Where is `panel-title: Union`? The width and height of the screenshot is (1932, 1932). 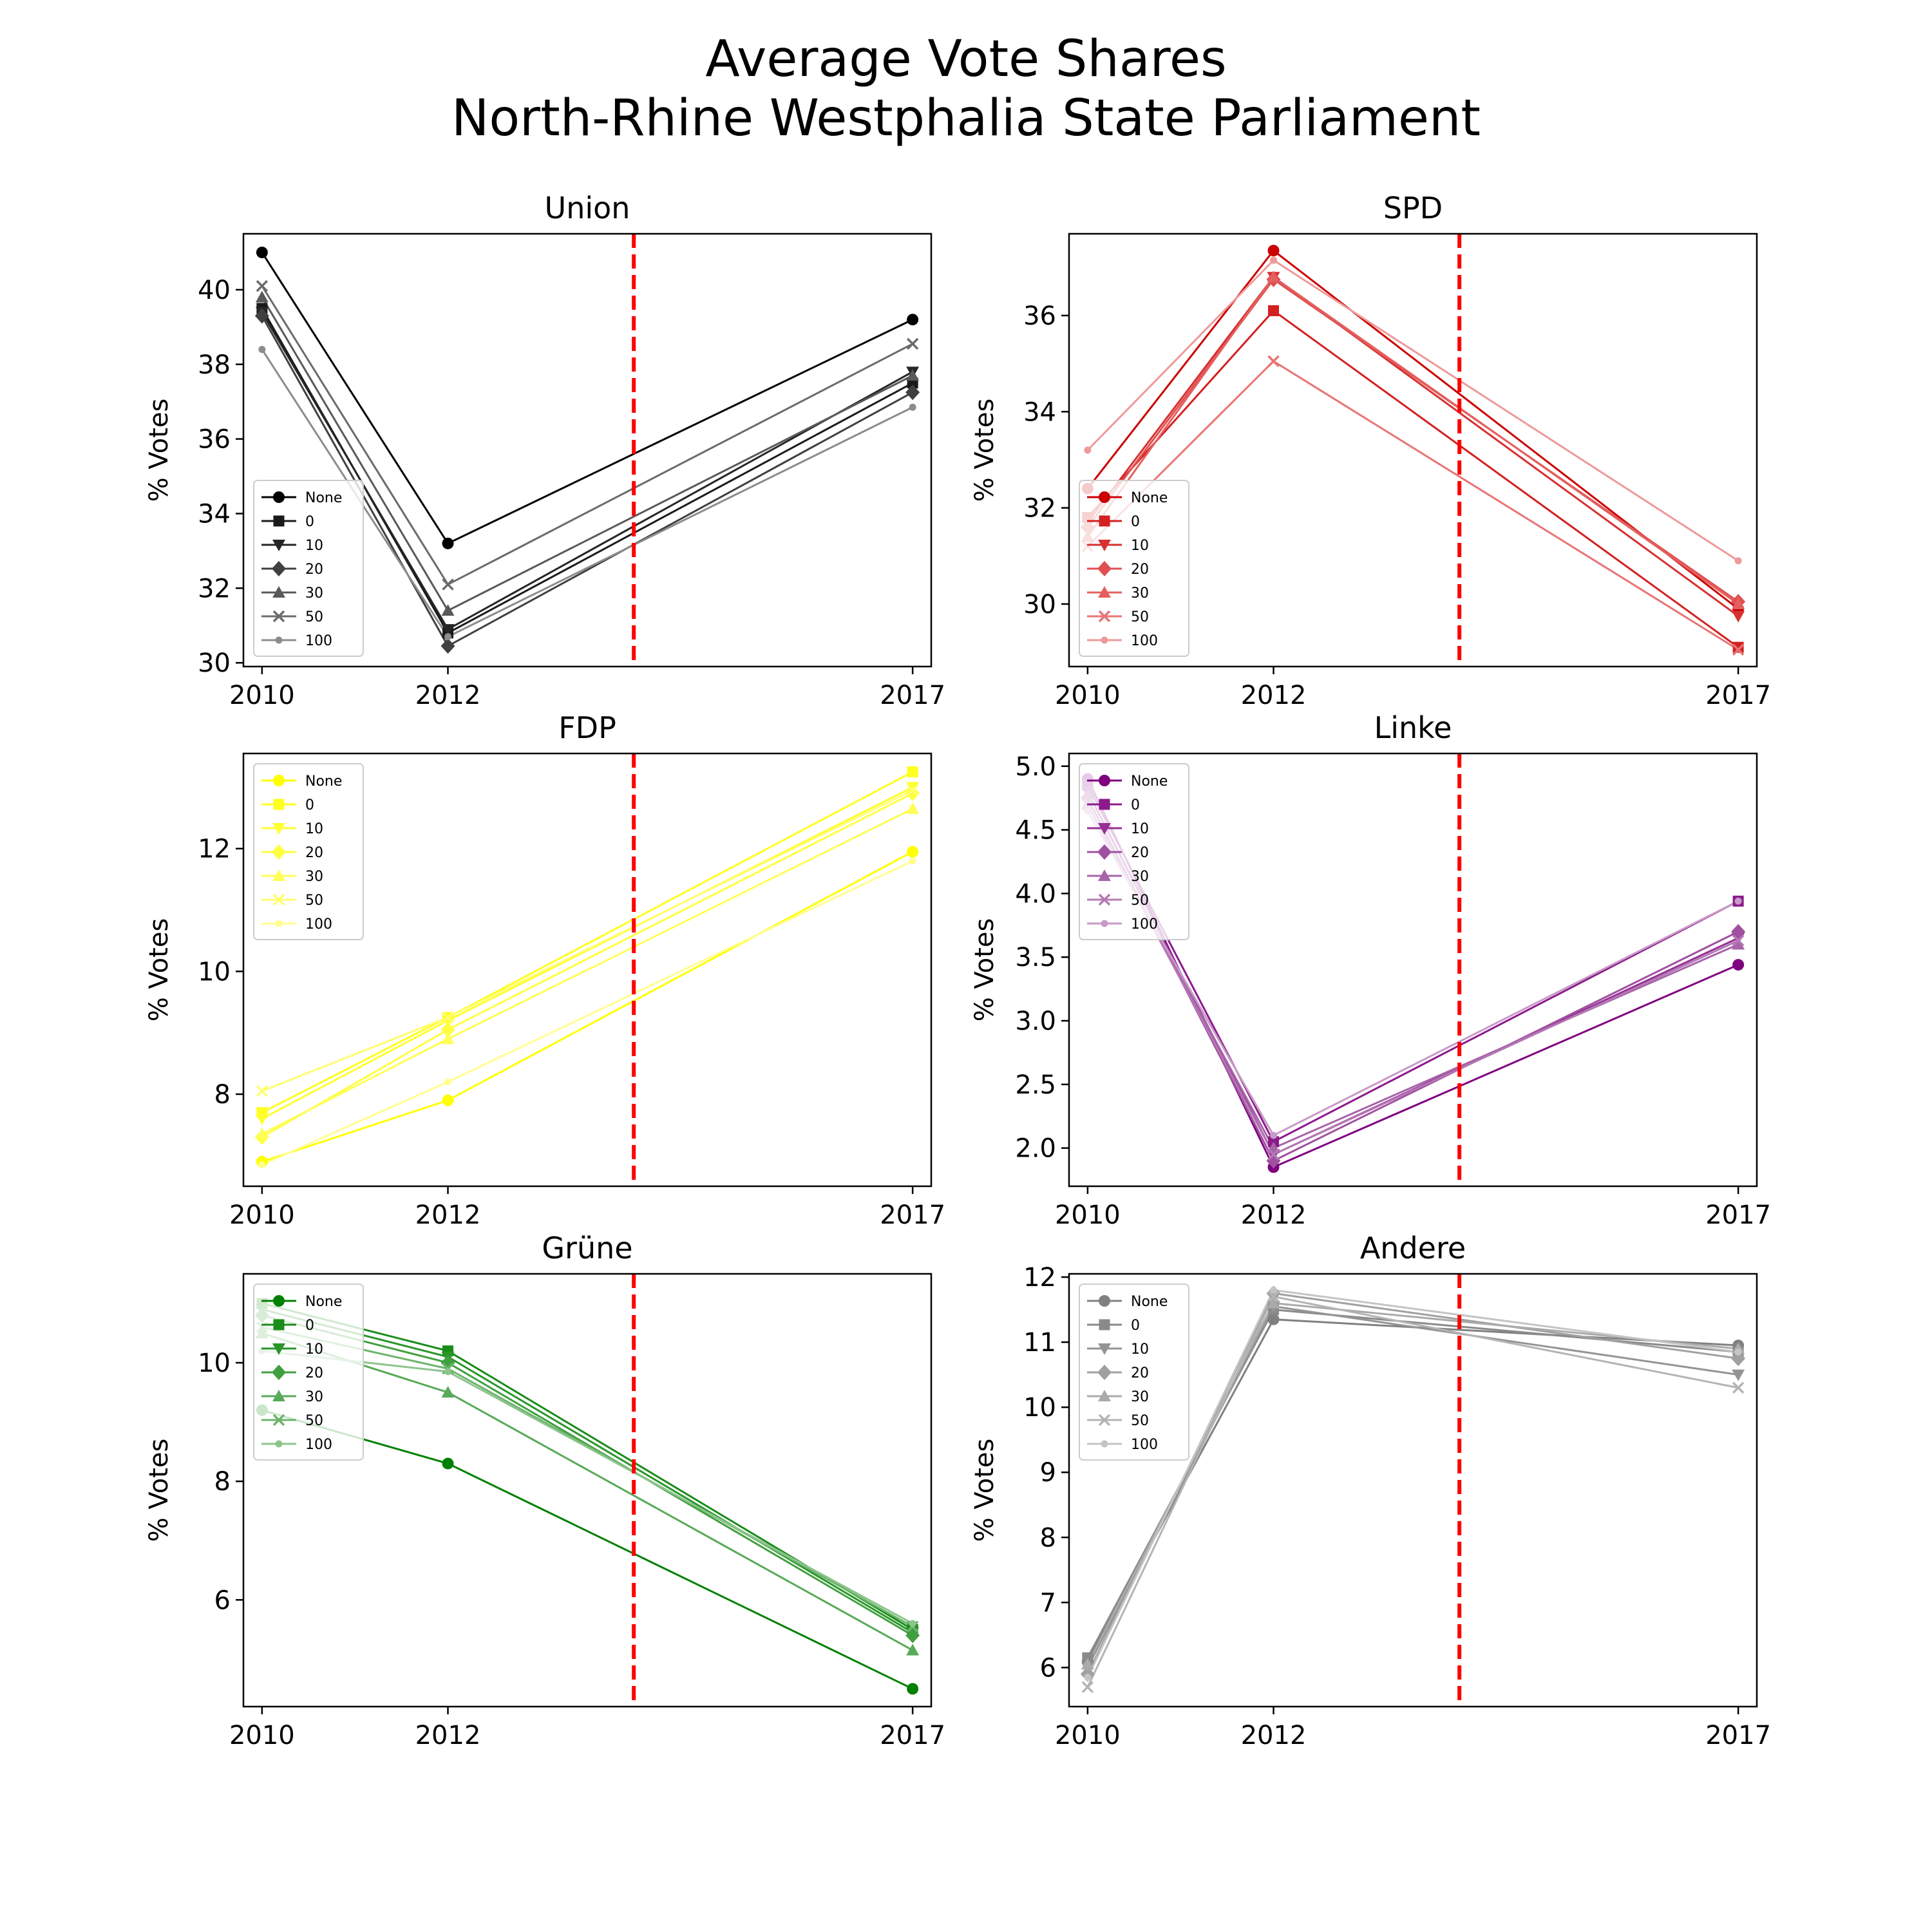 panel-title: Union is located at coordinates (587, 208).